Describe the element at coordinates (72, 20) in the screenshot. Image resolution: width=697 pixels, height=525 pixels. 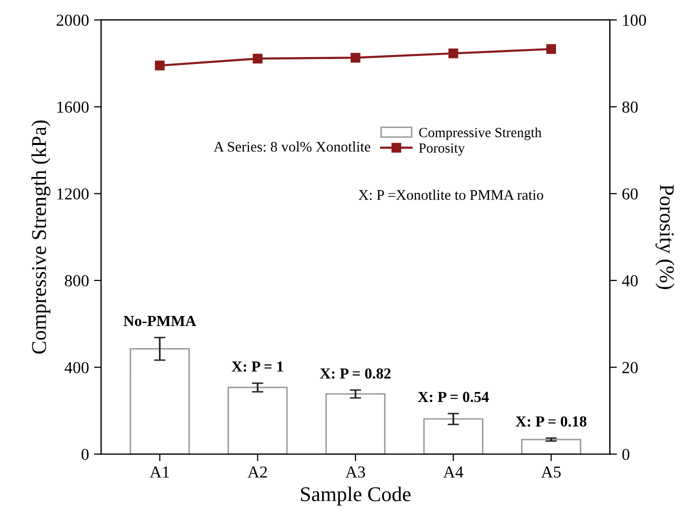
I see `y-tick-label: 2000` at that location.